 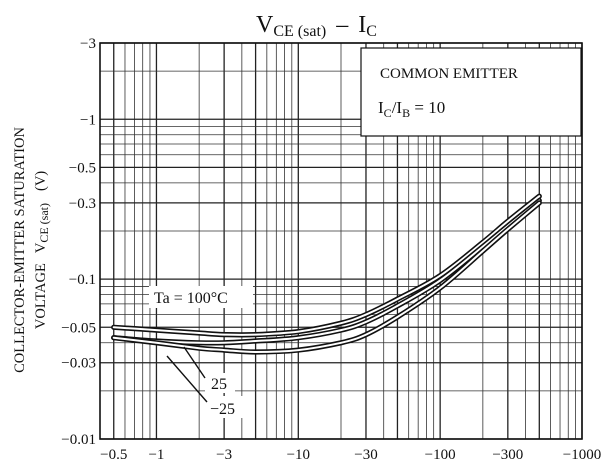 What do you see at coordinates (507, 455) in the screenshot?
I see `x-tick-label: −300` at bounding box center [507, 455].